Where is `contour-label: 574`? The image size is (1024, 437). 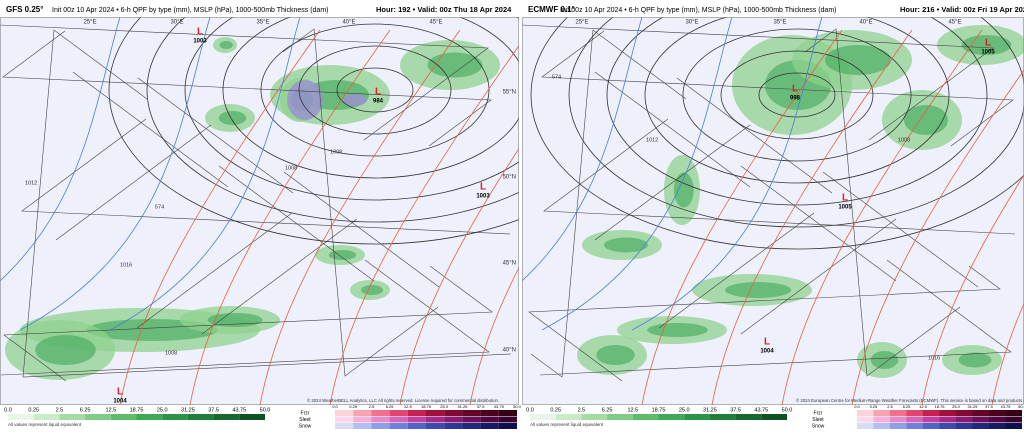 contour-label: 574 is located at coordinates (556, 77).